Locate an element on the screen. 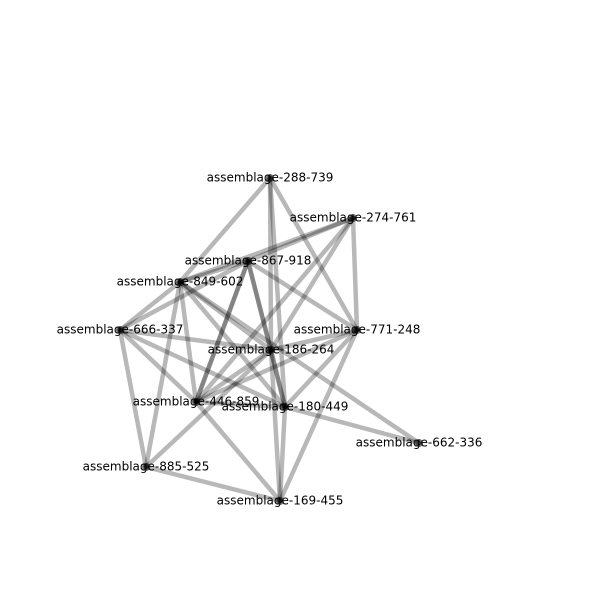 The width and height of the screenshot is (600, 600). node-label: assemblage-180-449 is located at coordinates (285, 407).